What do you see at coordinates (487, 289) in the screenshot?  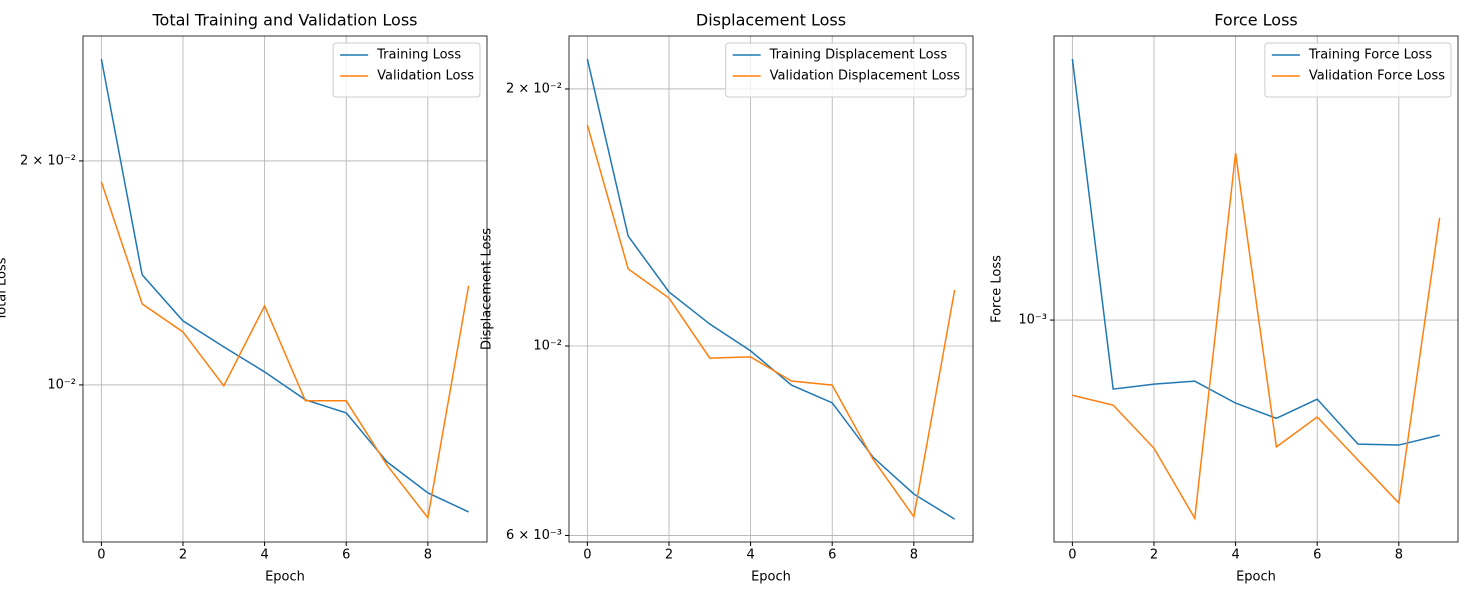 I see `y-axis-label: Displacement Loss` at bounding box center [487, 289].